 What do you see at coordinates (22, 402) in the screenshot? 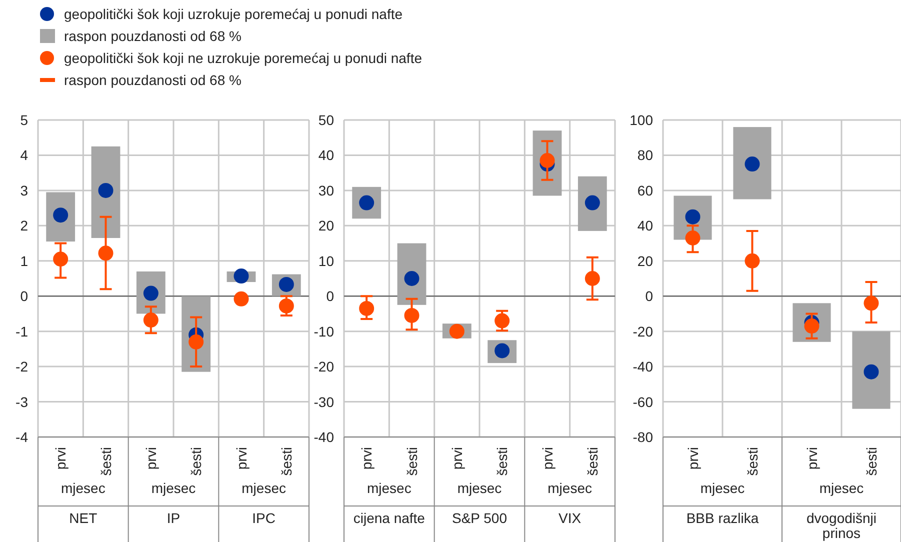
I see `y-tick-label: -3` at bounding box center [22, 402].